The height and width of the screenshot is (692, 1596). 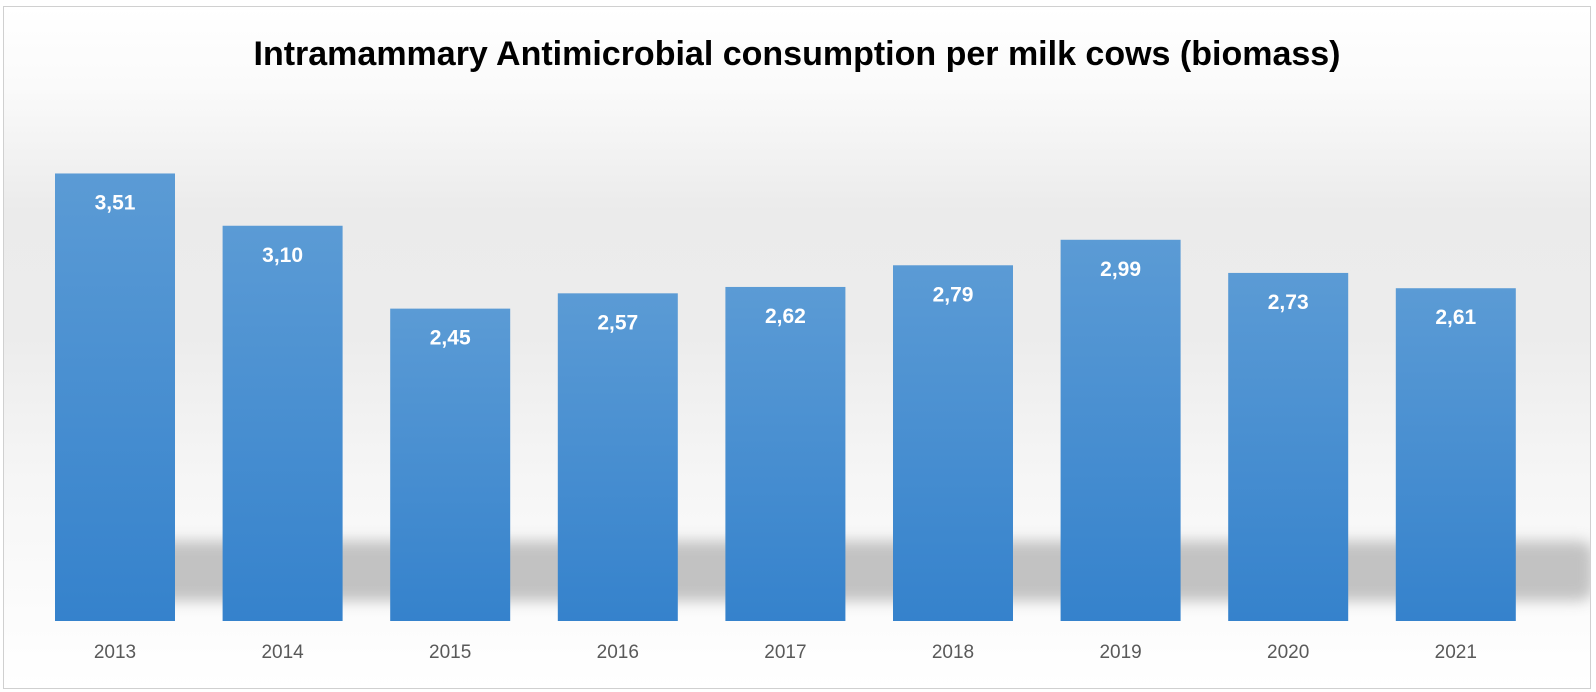 What do you see at coordinates (282, 255) in the screenshot?
I see `data-label-2014: 3,10` at bounding box center [282, 255].